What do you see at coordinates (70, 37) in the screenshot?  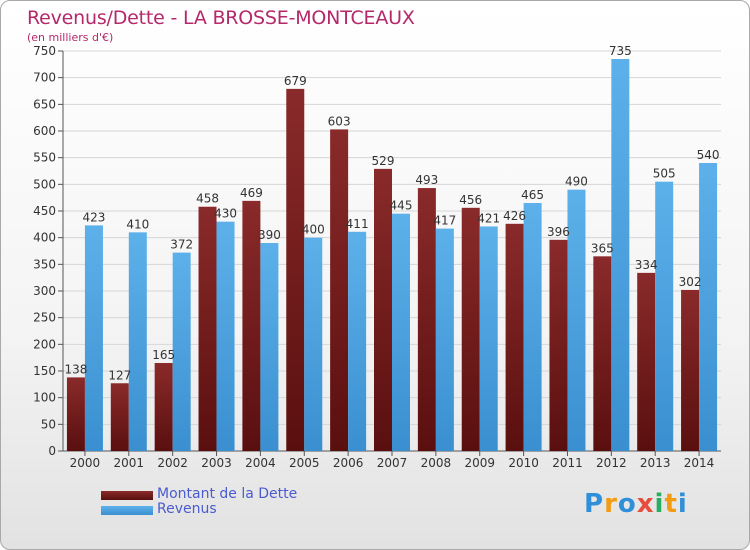 I see `chart-subtitle: (en milliers d'€)` at bounding box center [70, 37].